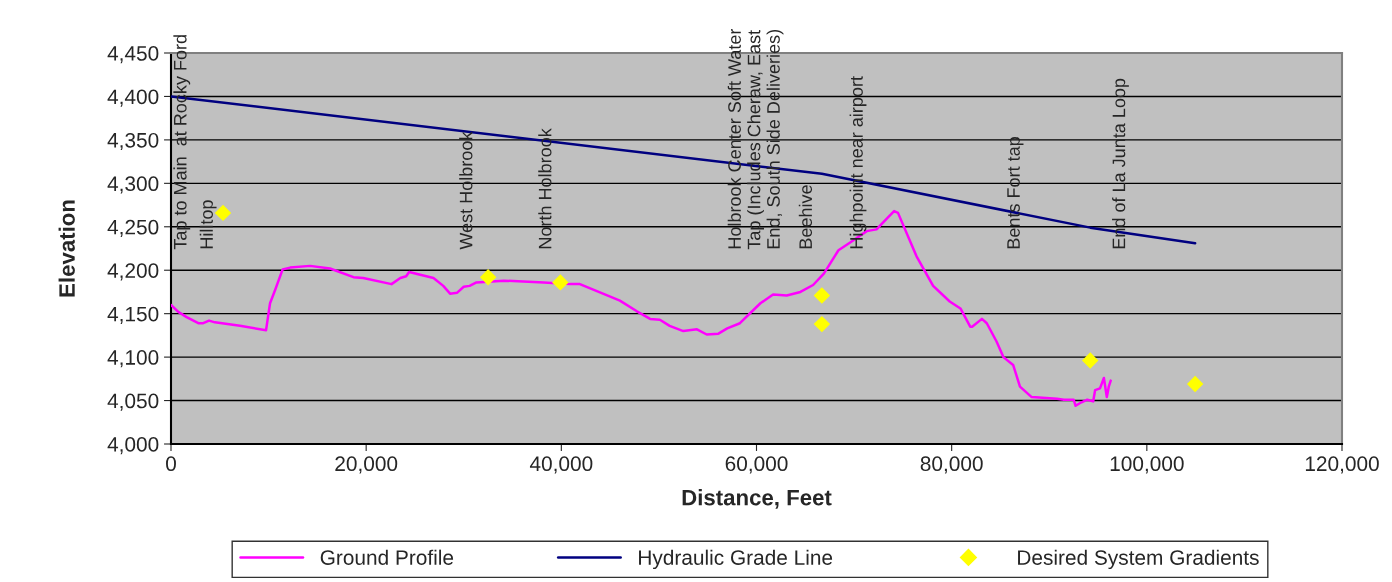 The width and height of the screenshot is (1392, 582). Describe the element at coordinates (1147, 465) in the screenshot. I see `x-tick-label: 100,000` at that location.